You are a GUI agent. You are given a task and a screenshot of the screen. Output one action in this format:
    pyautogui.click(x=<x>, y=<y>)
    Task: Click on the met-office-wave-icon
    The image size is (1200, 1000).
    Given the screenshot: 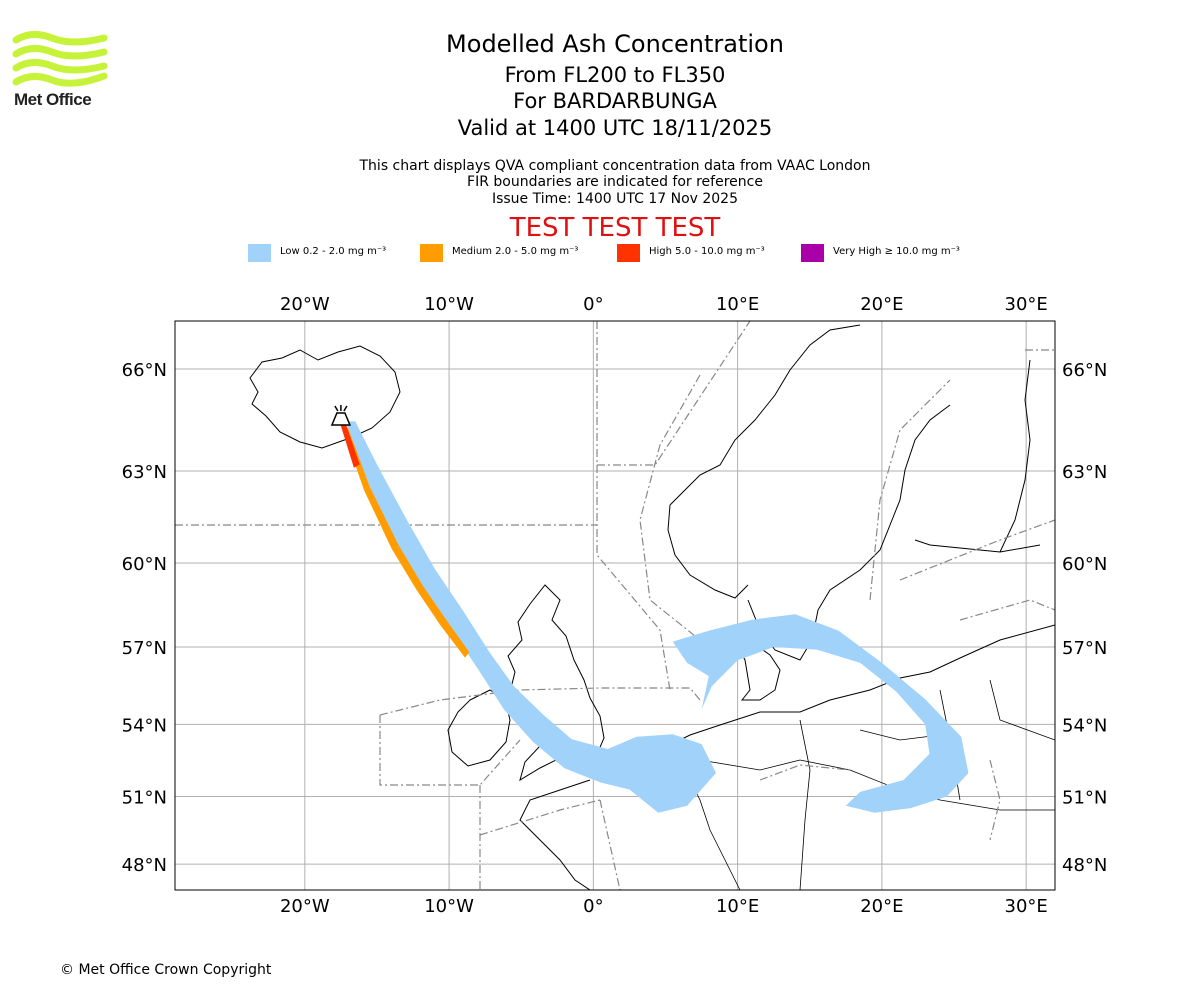 What is the action you would take?
    pyautogui.click(x=60, y=59)
    